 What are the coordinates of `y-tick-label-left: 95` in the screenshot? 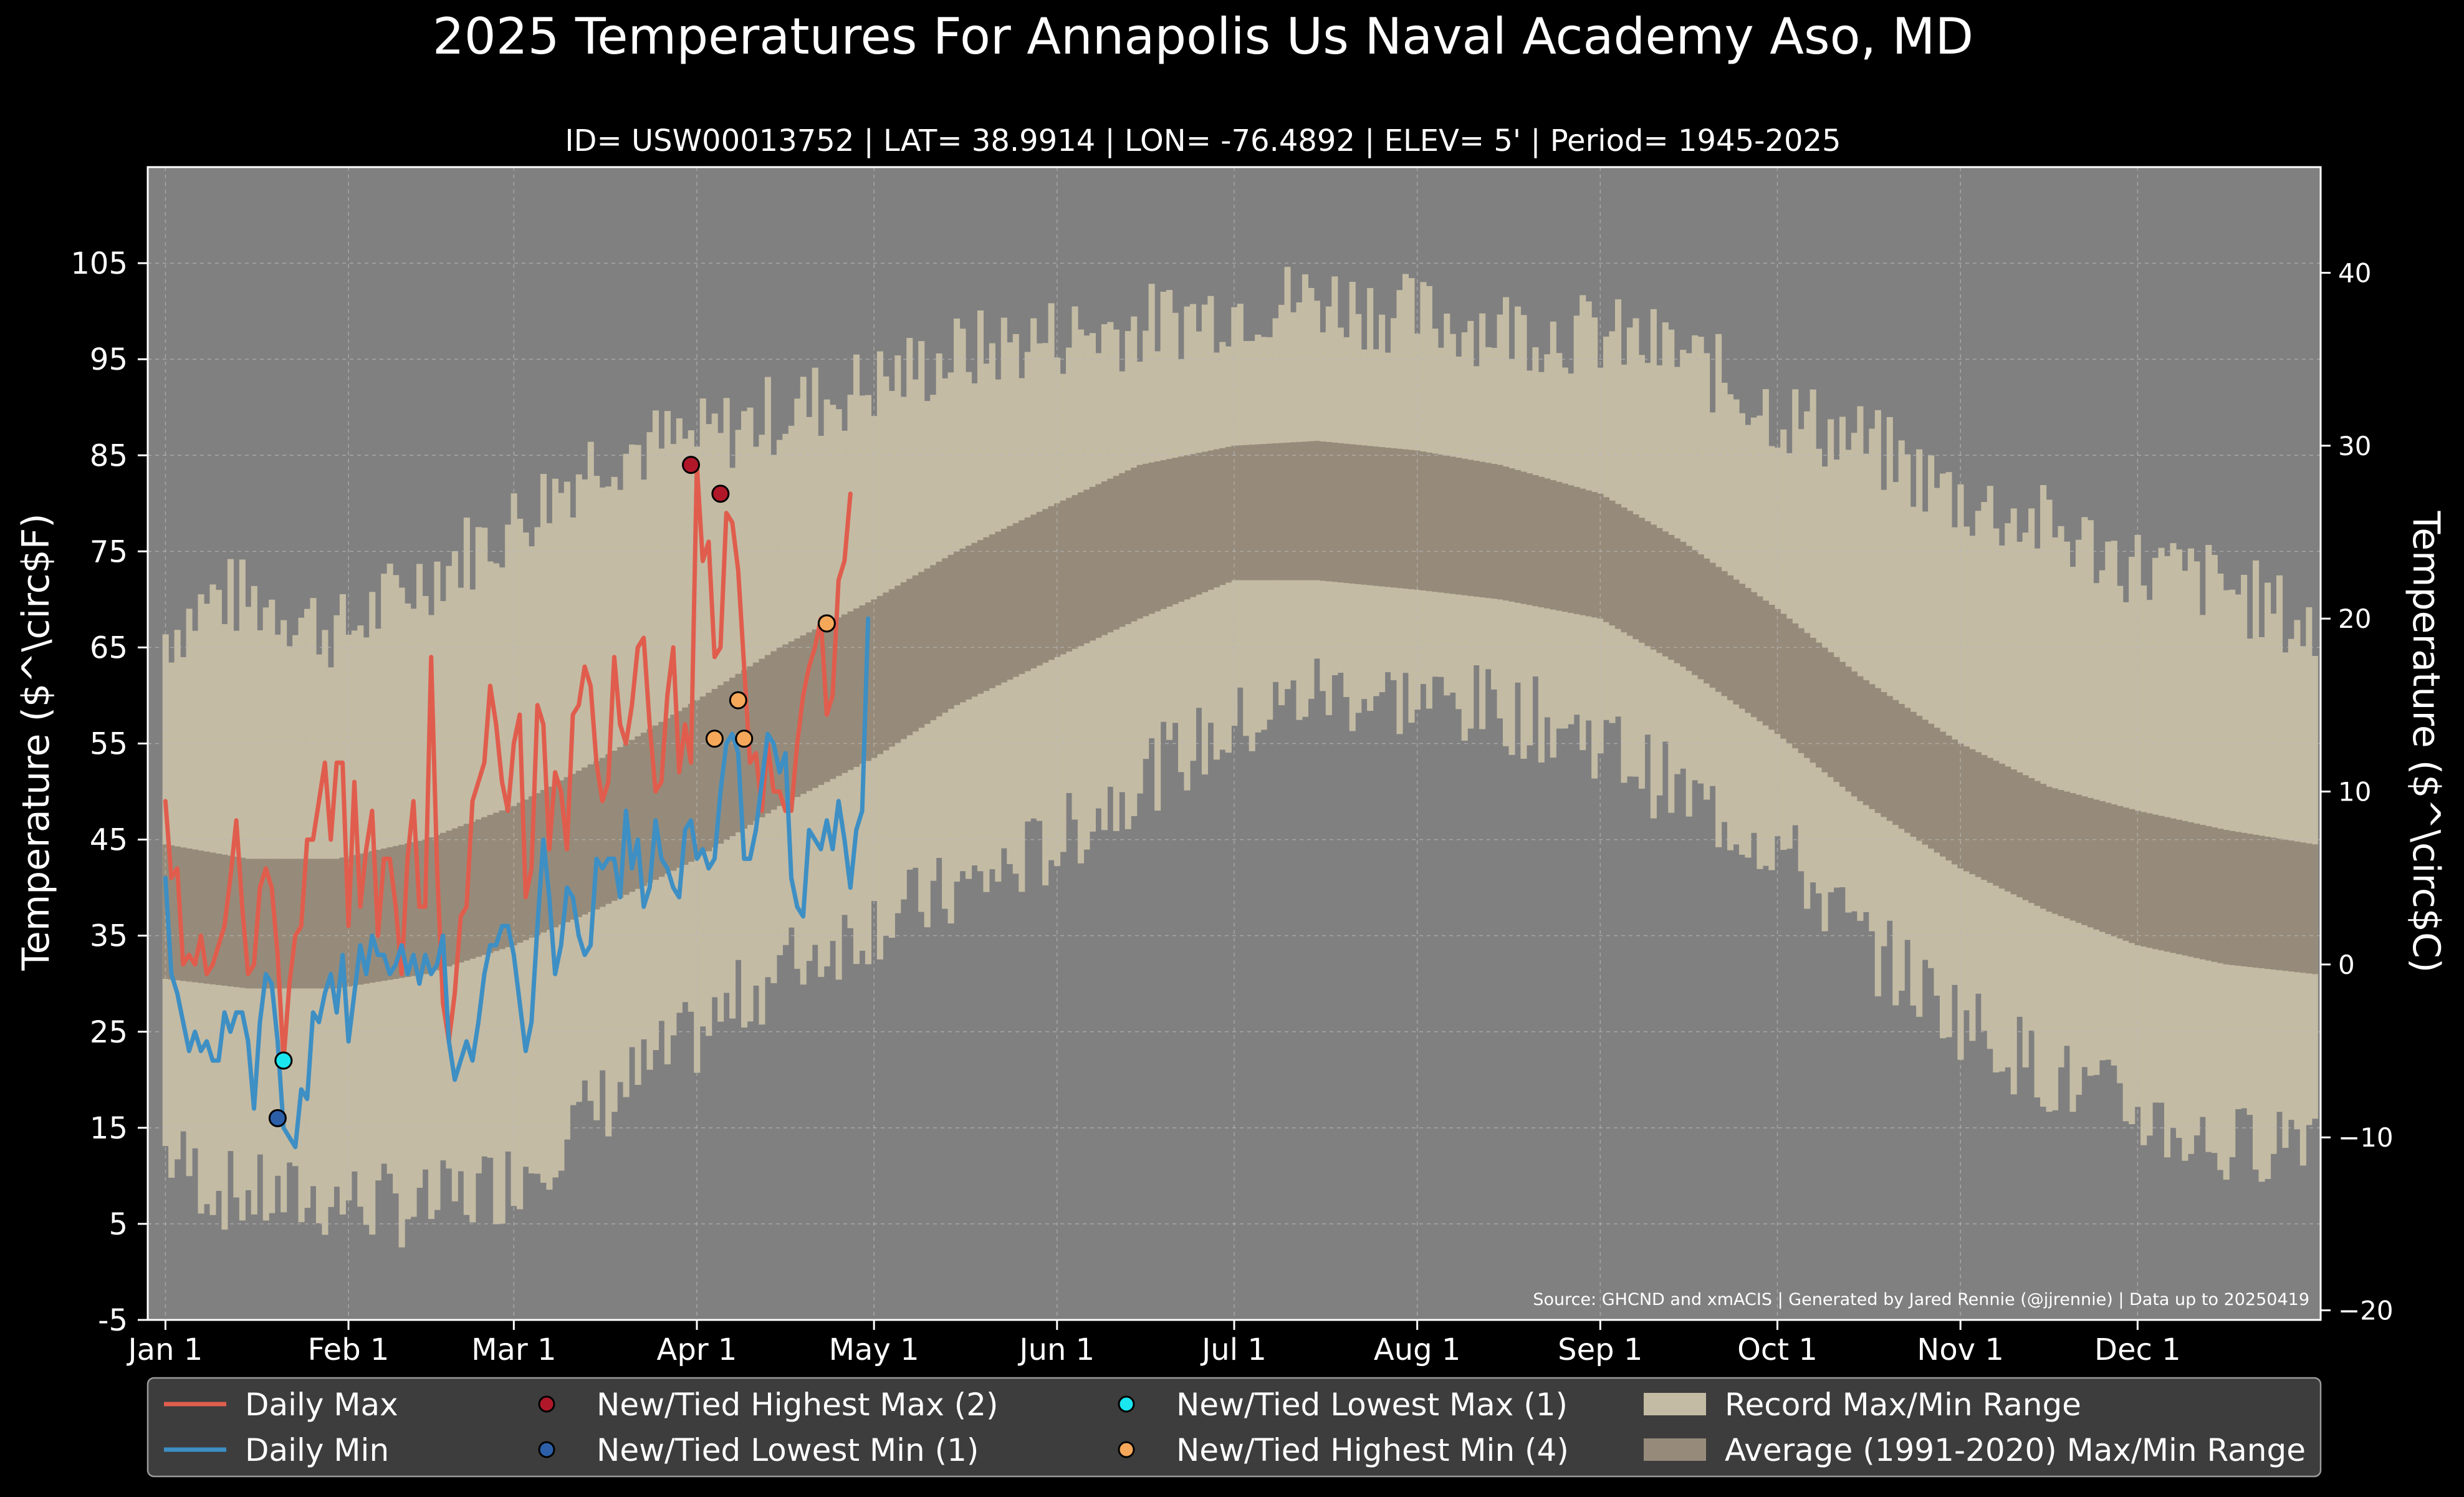 It's located at (109, 359).